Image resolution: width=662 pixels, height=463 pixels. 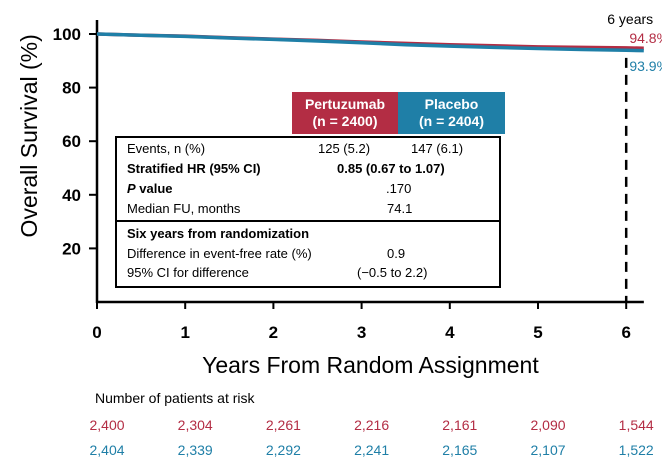 What do you see at coordinates (154, 188) in the screenshot?
I see `p-label-rest: value` at bounding box center [154, 188].